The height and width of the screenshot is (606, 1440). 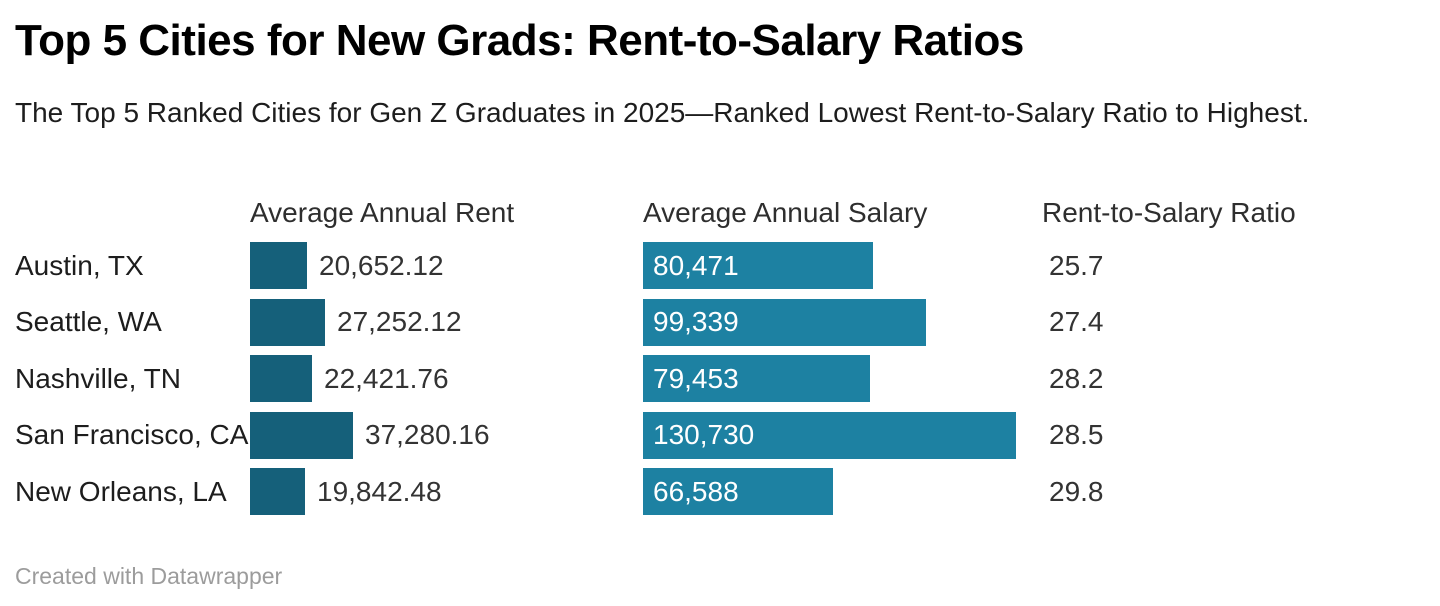 I want to click on table-row: Nashville, TN 22,421.76 79,453 28.2, so click(x=720, y=378).